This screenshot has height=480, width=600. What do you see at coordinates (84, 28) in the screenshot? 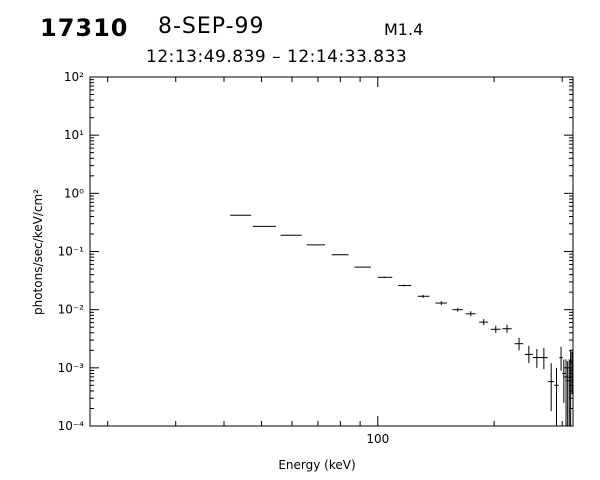
I see `event-id: 17310` at bounding box center [84, 28].